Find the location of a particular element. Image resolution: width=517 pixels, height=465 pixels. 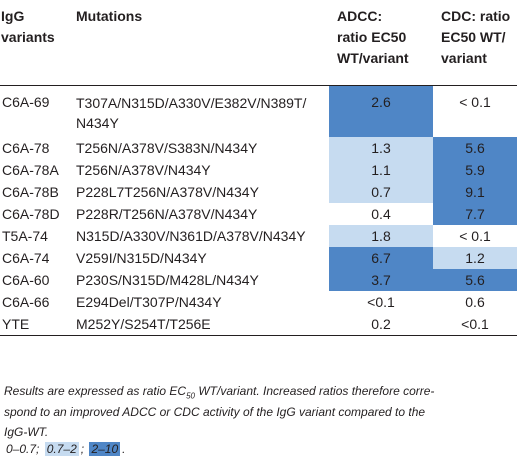

cell-adcc: 1.8 is located at coordinates (381, 236).